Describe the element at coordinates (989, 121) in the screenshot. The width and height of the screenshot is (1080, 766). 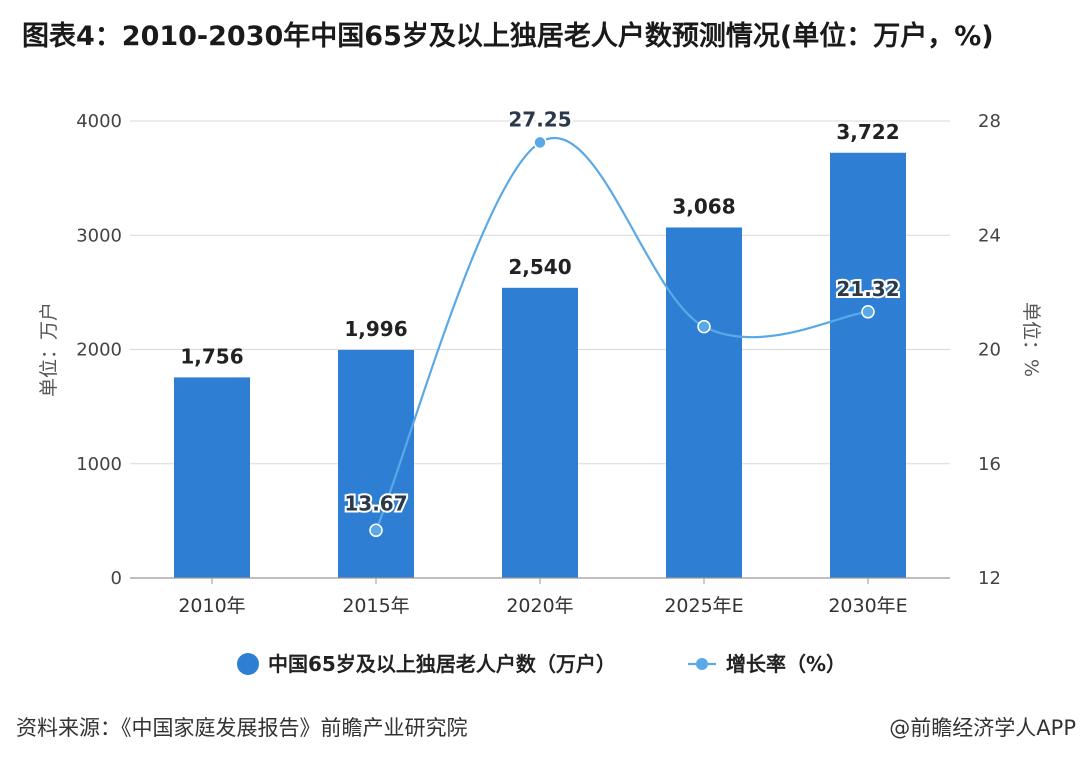
I see `y-right-tick-label: 28` at that location.